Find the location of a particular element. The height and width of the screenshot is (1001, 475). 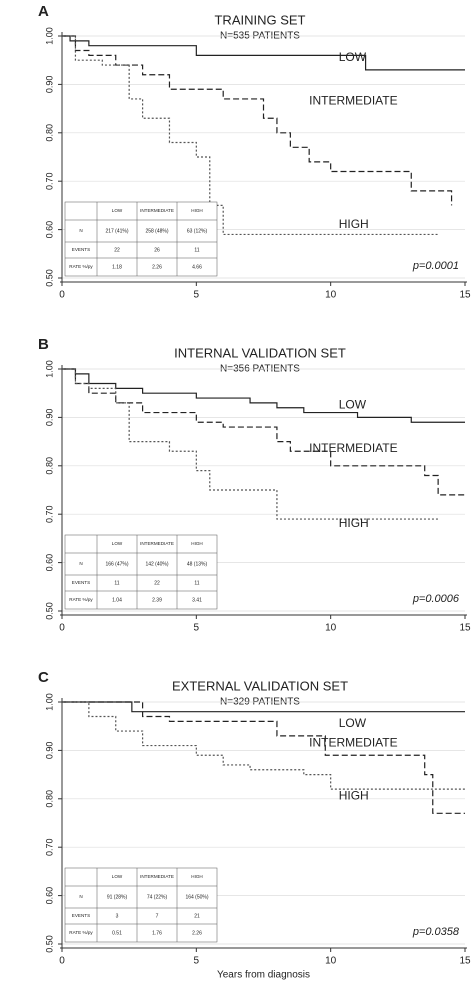

table-cell: 3.41 is located at coordinates (197, 600).